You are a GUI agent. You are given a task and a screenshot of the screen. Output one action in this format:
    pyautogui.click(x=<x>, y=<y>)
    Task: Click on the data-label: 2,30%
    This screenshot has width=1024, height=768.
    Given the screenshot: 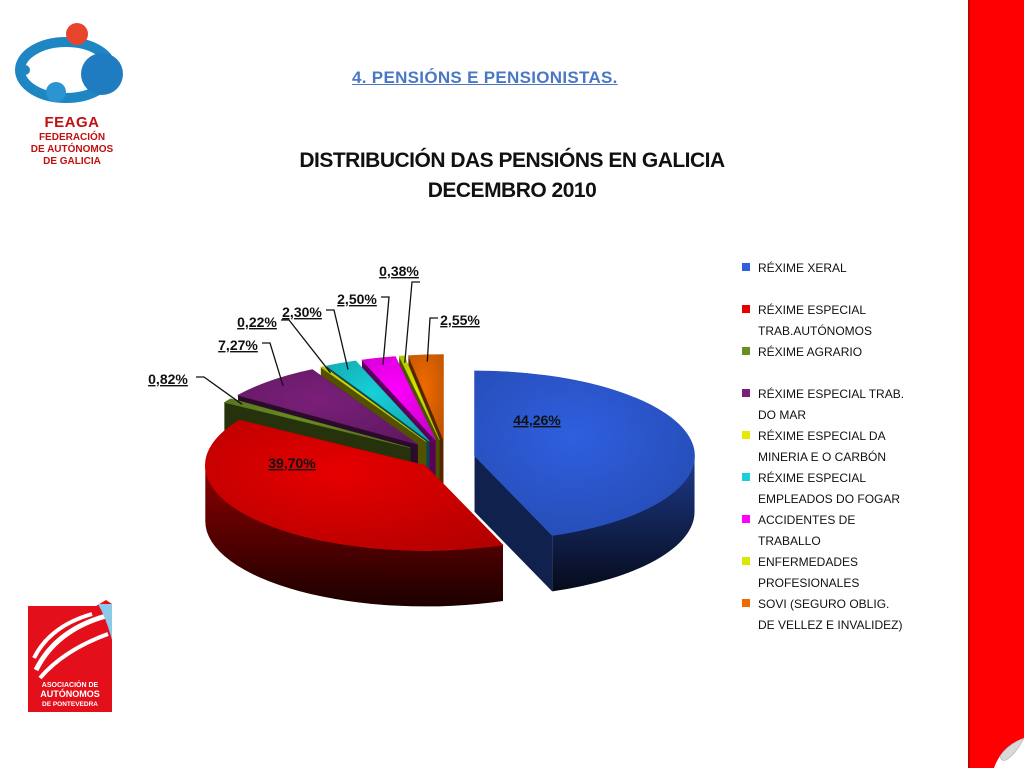 What is the action you would take?
    pyautogui.click(x=302, y=312)
    